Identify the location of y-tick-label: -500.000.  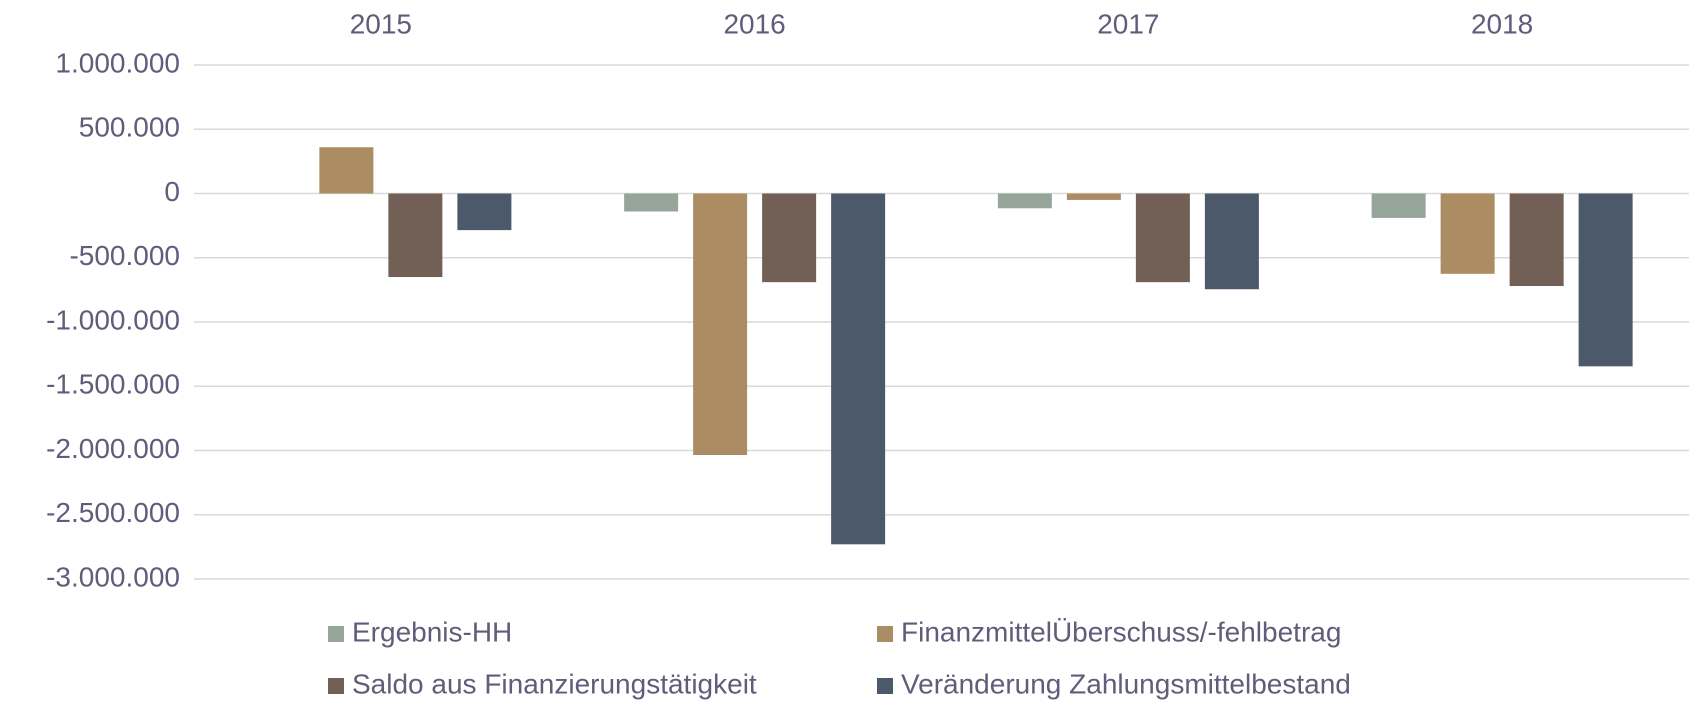
(124, 255).